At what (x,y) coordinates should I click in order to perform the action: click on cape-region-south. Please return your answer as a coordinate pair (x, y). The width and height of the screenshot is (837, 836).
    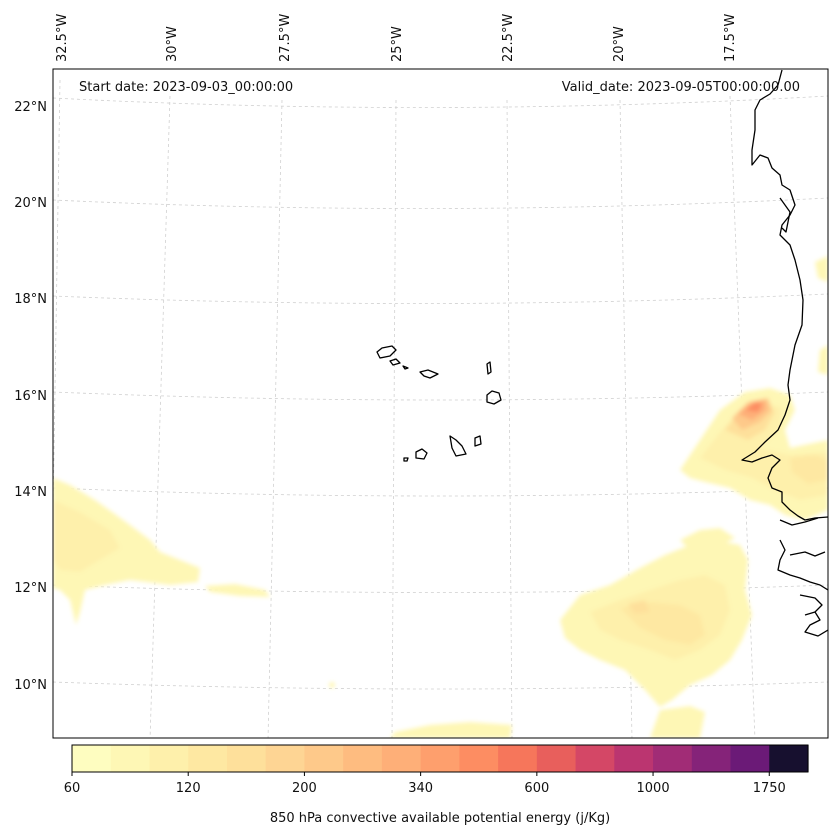
    Looking at the image, I should click on (547, 722).